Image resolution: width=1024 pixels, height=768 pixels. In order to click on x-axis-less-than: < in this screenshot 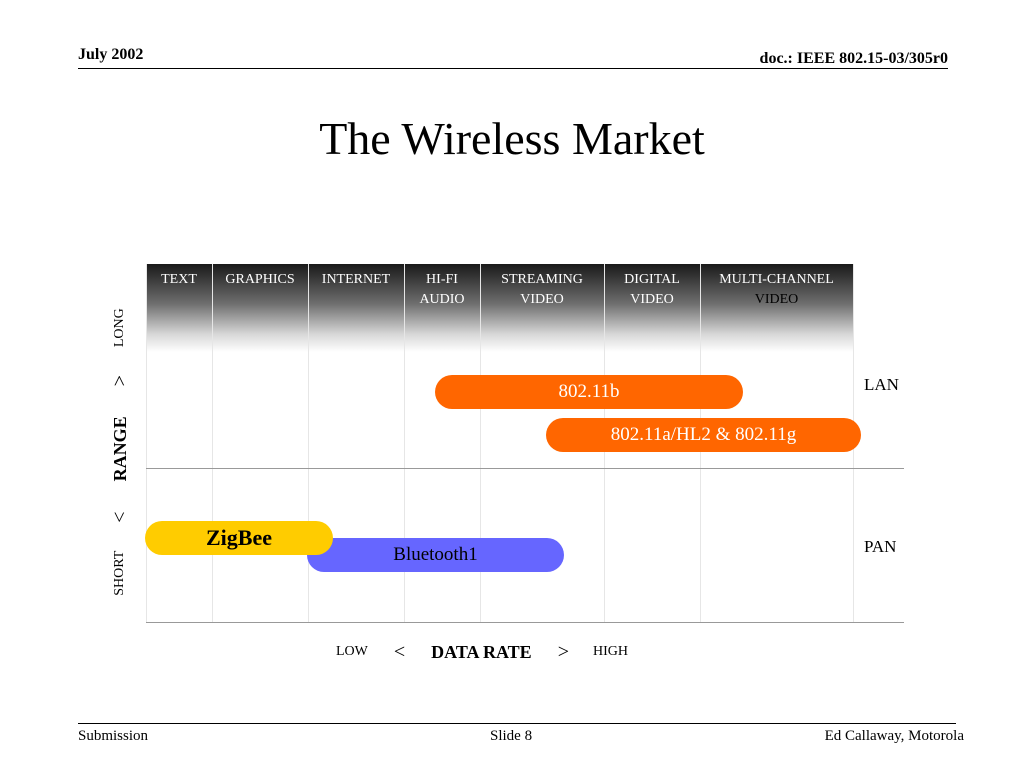, I will do `click(399, 652)`.